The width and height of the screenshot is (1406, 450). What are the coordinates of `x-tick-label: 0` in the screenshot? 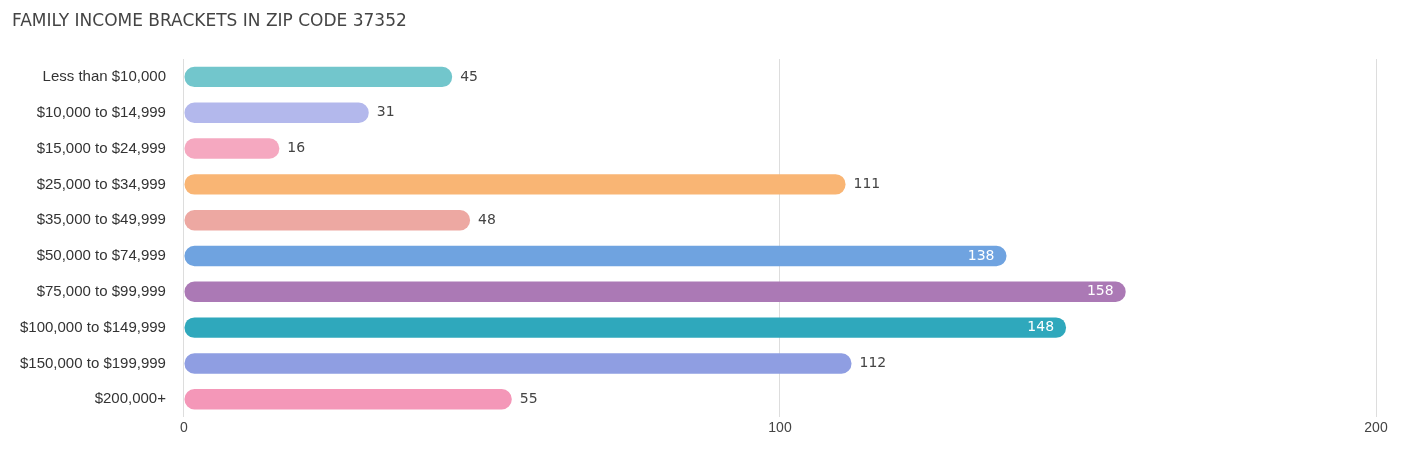 It's located at (184, 427).